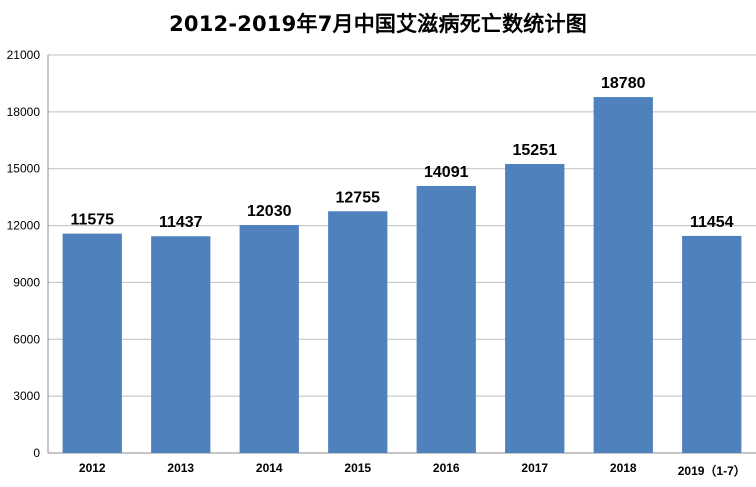 The height and width of the screenshot is (487, 756). Describe the element at coordinates (26, 282) in the screenshot. I see `y-tick-label: 9000` at that location.